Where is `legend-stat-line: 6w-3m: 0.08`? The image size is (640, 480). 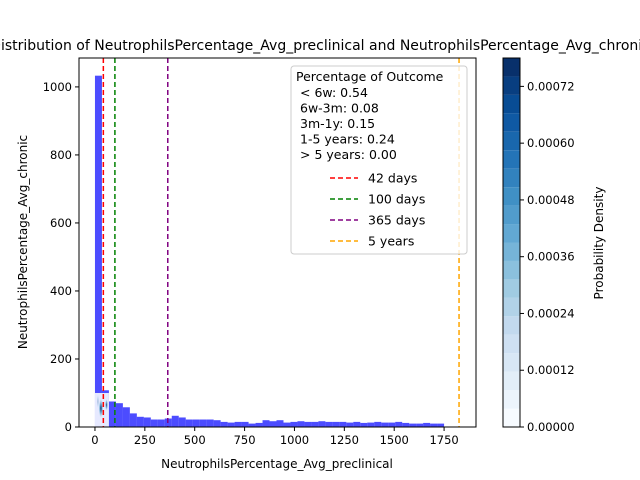
legend-stat-line: 6w-3m: 0.08 is located at coordinates (339, 108).